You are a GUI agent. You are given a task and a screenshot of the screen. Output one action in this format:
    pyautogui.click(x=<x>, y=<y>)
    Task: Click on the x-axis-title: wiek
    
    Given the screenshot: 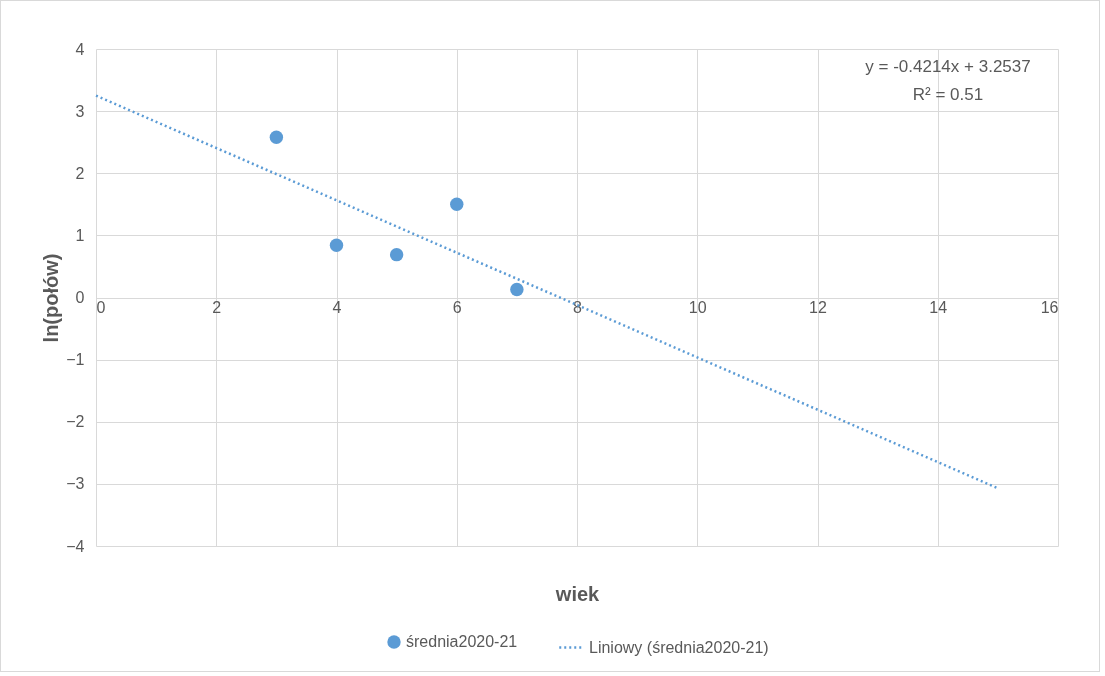 What is the action you would take?
    pyautogui.click(x=577, y=593)
    